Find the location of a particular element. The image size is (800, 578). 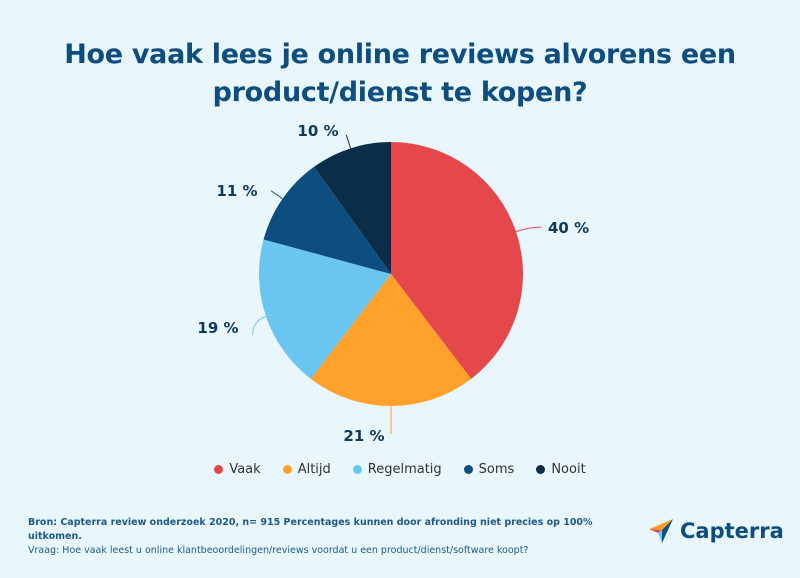

pie-slice-vaak is located at coordinates (457, 260).